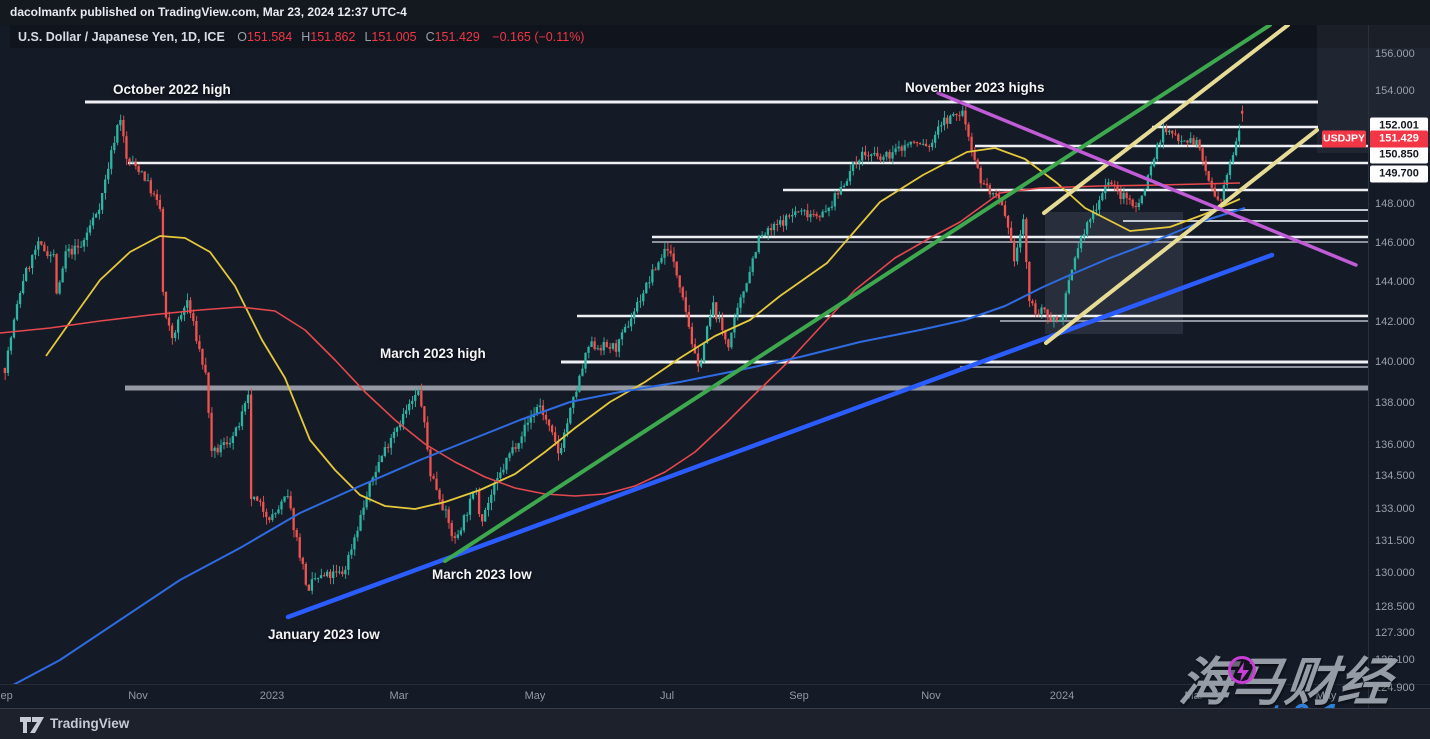 The height and width of the screenshot is (739, 1430). I want to click on ohlc-values: O151.584 H151.862 L151.005 C151.429, so click(354, 37).